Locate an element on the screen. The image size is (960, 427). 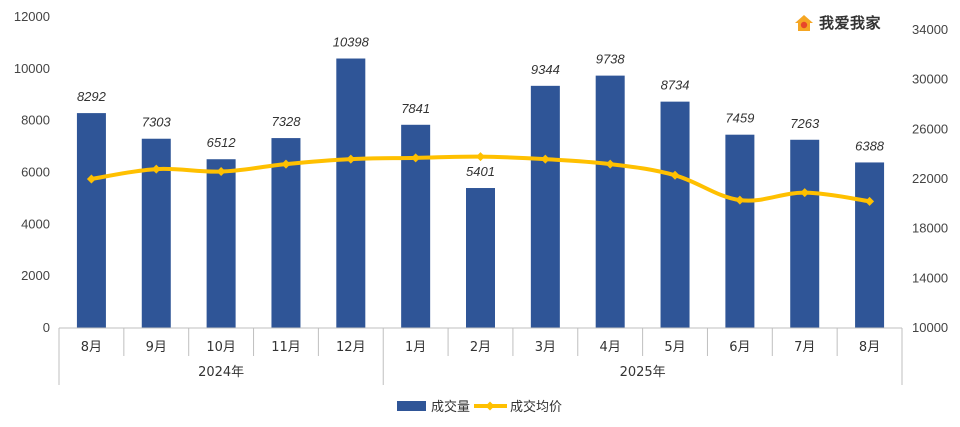
brand-name: 我爱我家 is located at coordinates (850, 23).